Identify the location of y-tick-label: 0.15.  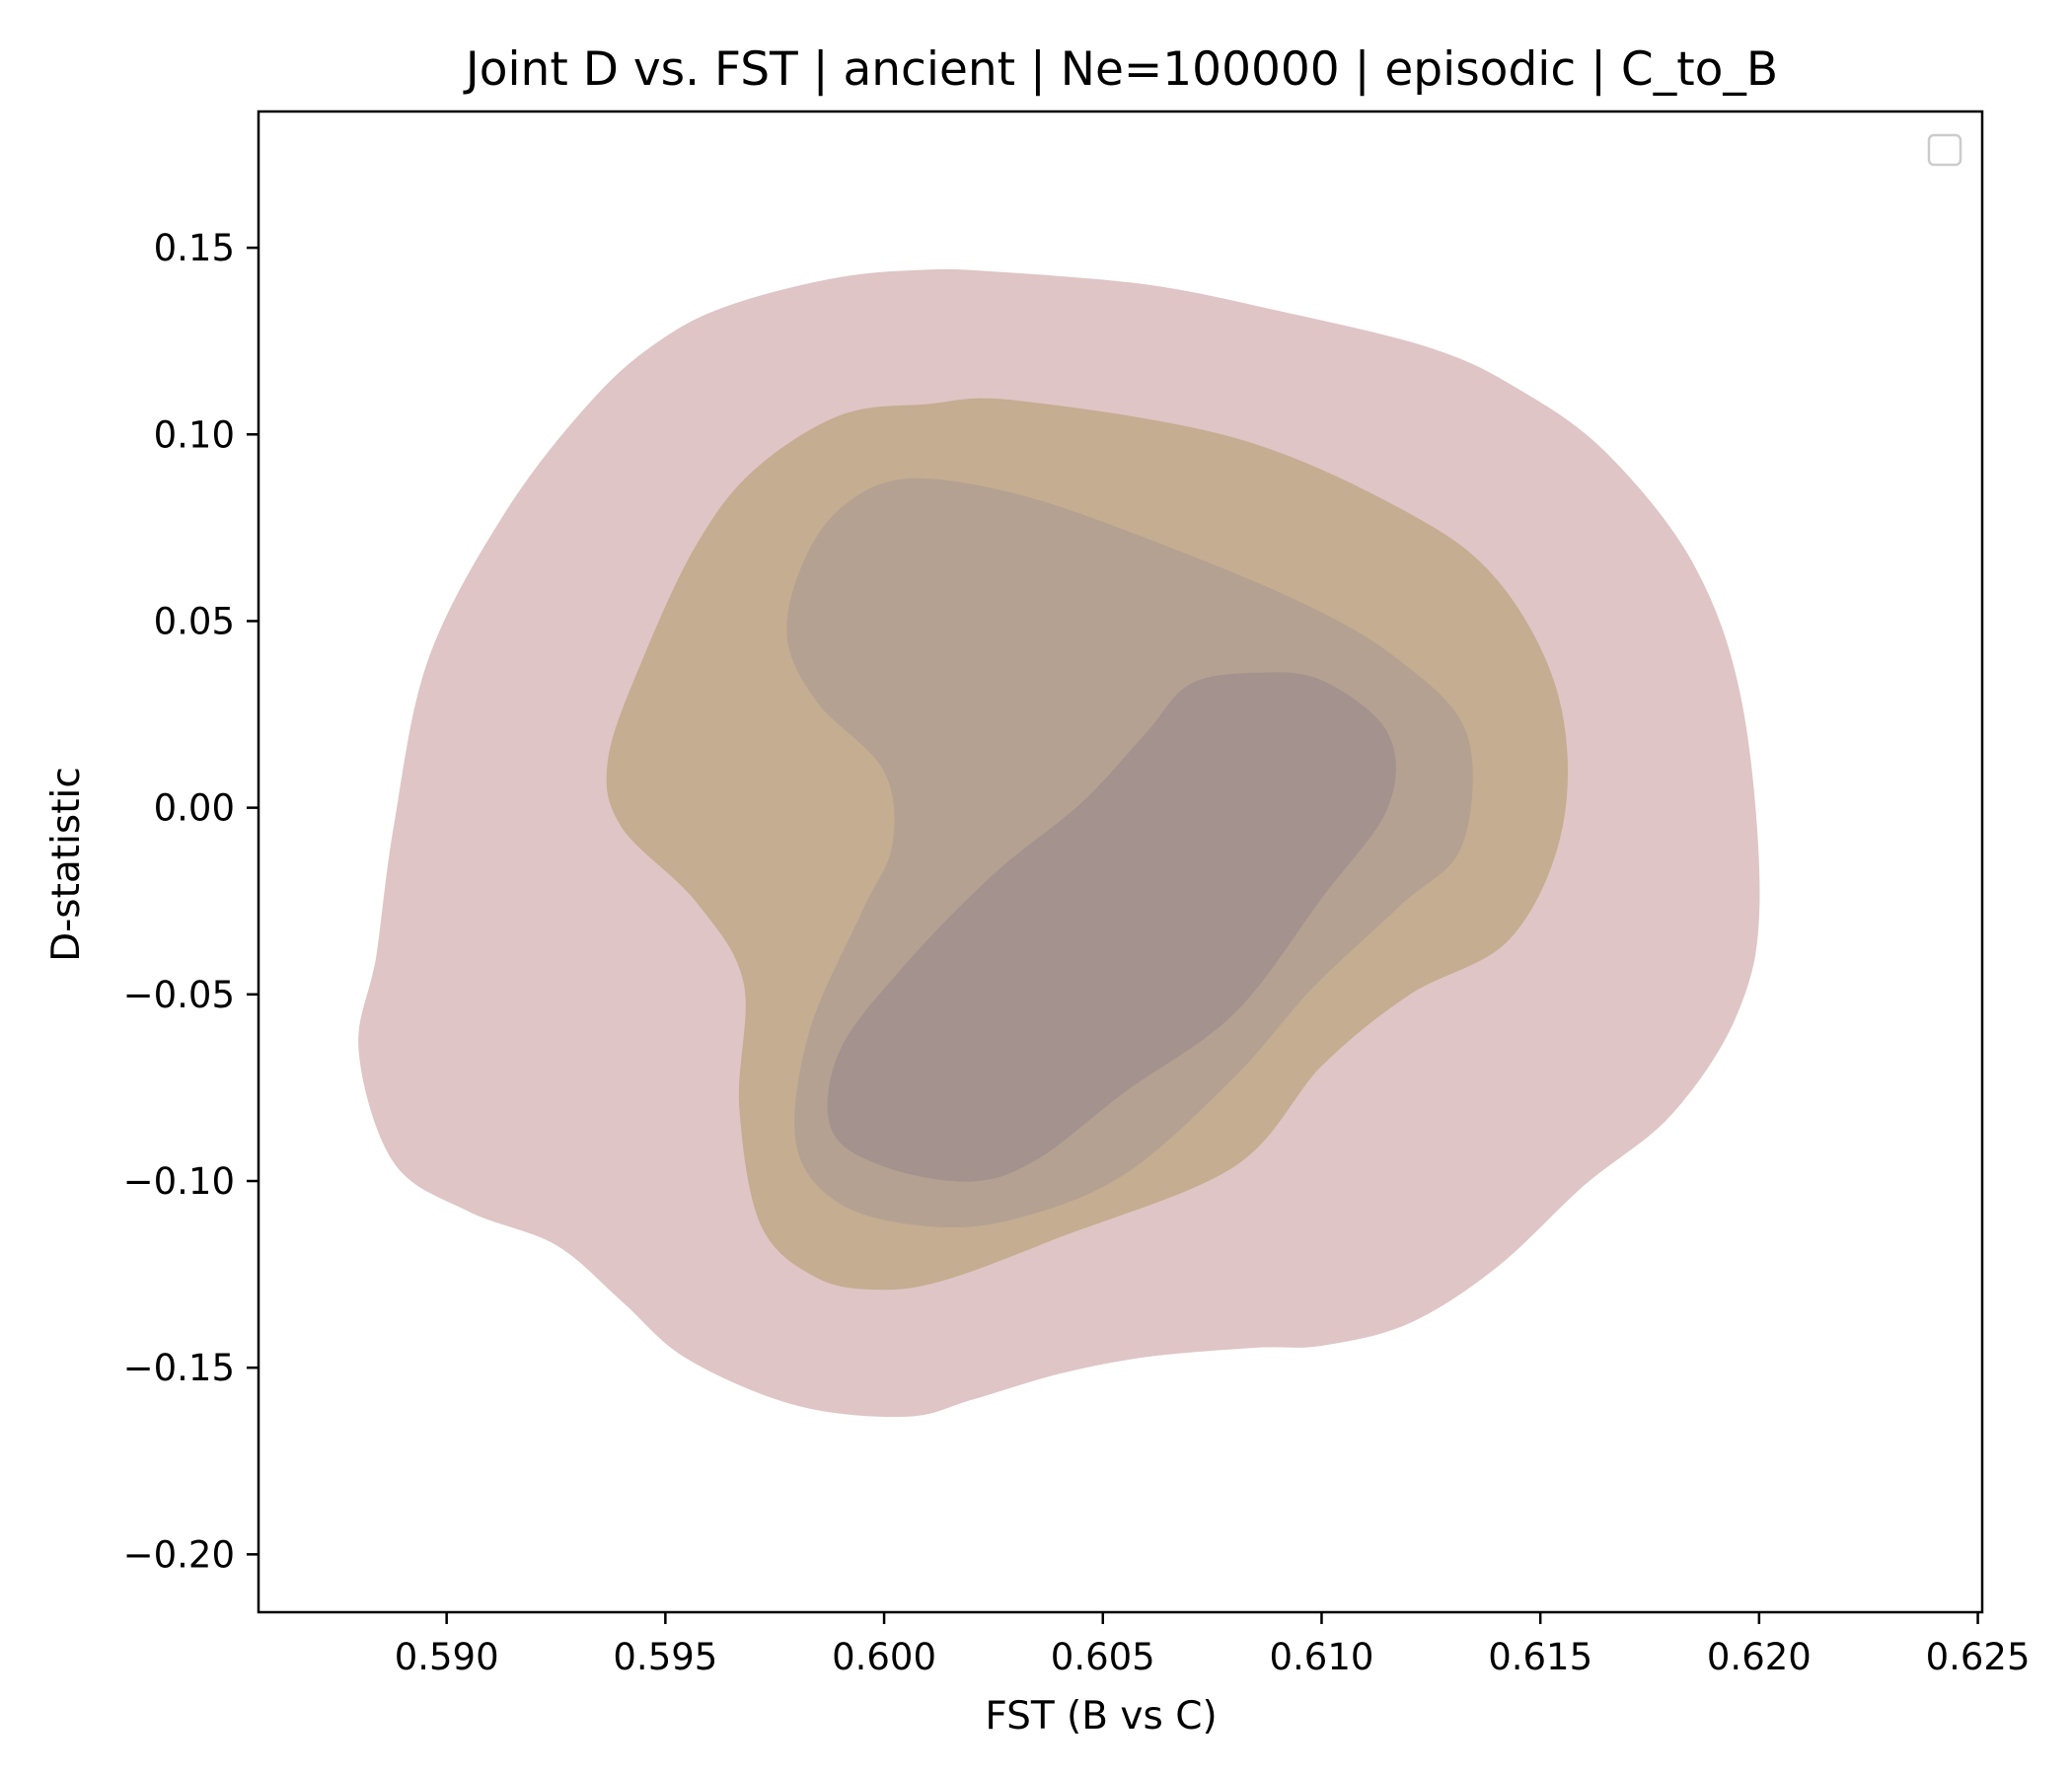
(194, 248).